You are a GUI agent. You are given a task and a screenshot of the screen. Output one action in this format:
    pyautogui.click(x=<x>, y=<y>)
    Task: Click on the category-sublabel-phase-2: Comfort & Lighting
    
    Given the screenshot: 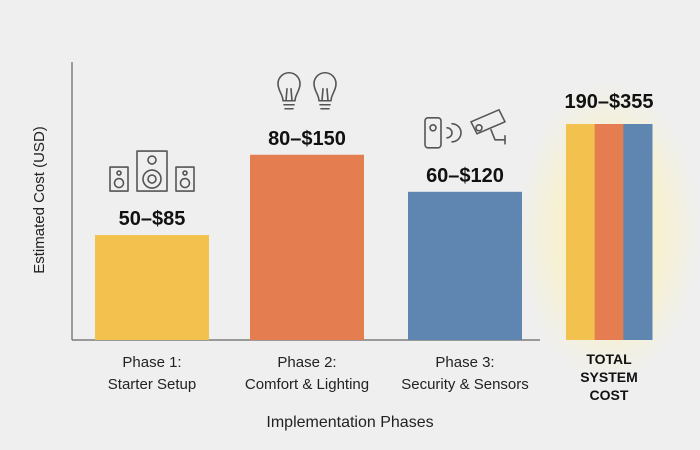 What is the action you would take?
    pyautogui.click(x=307, y=384)
    